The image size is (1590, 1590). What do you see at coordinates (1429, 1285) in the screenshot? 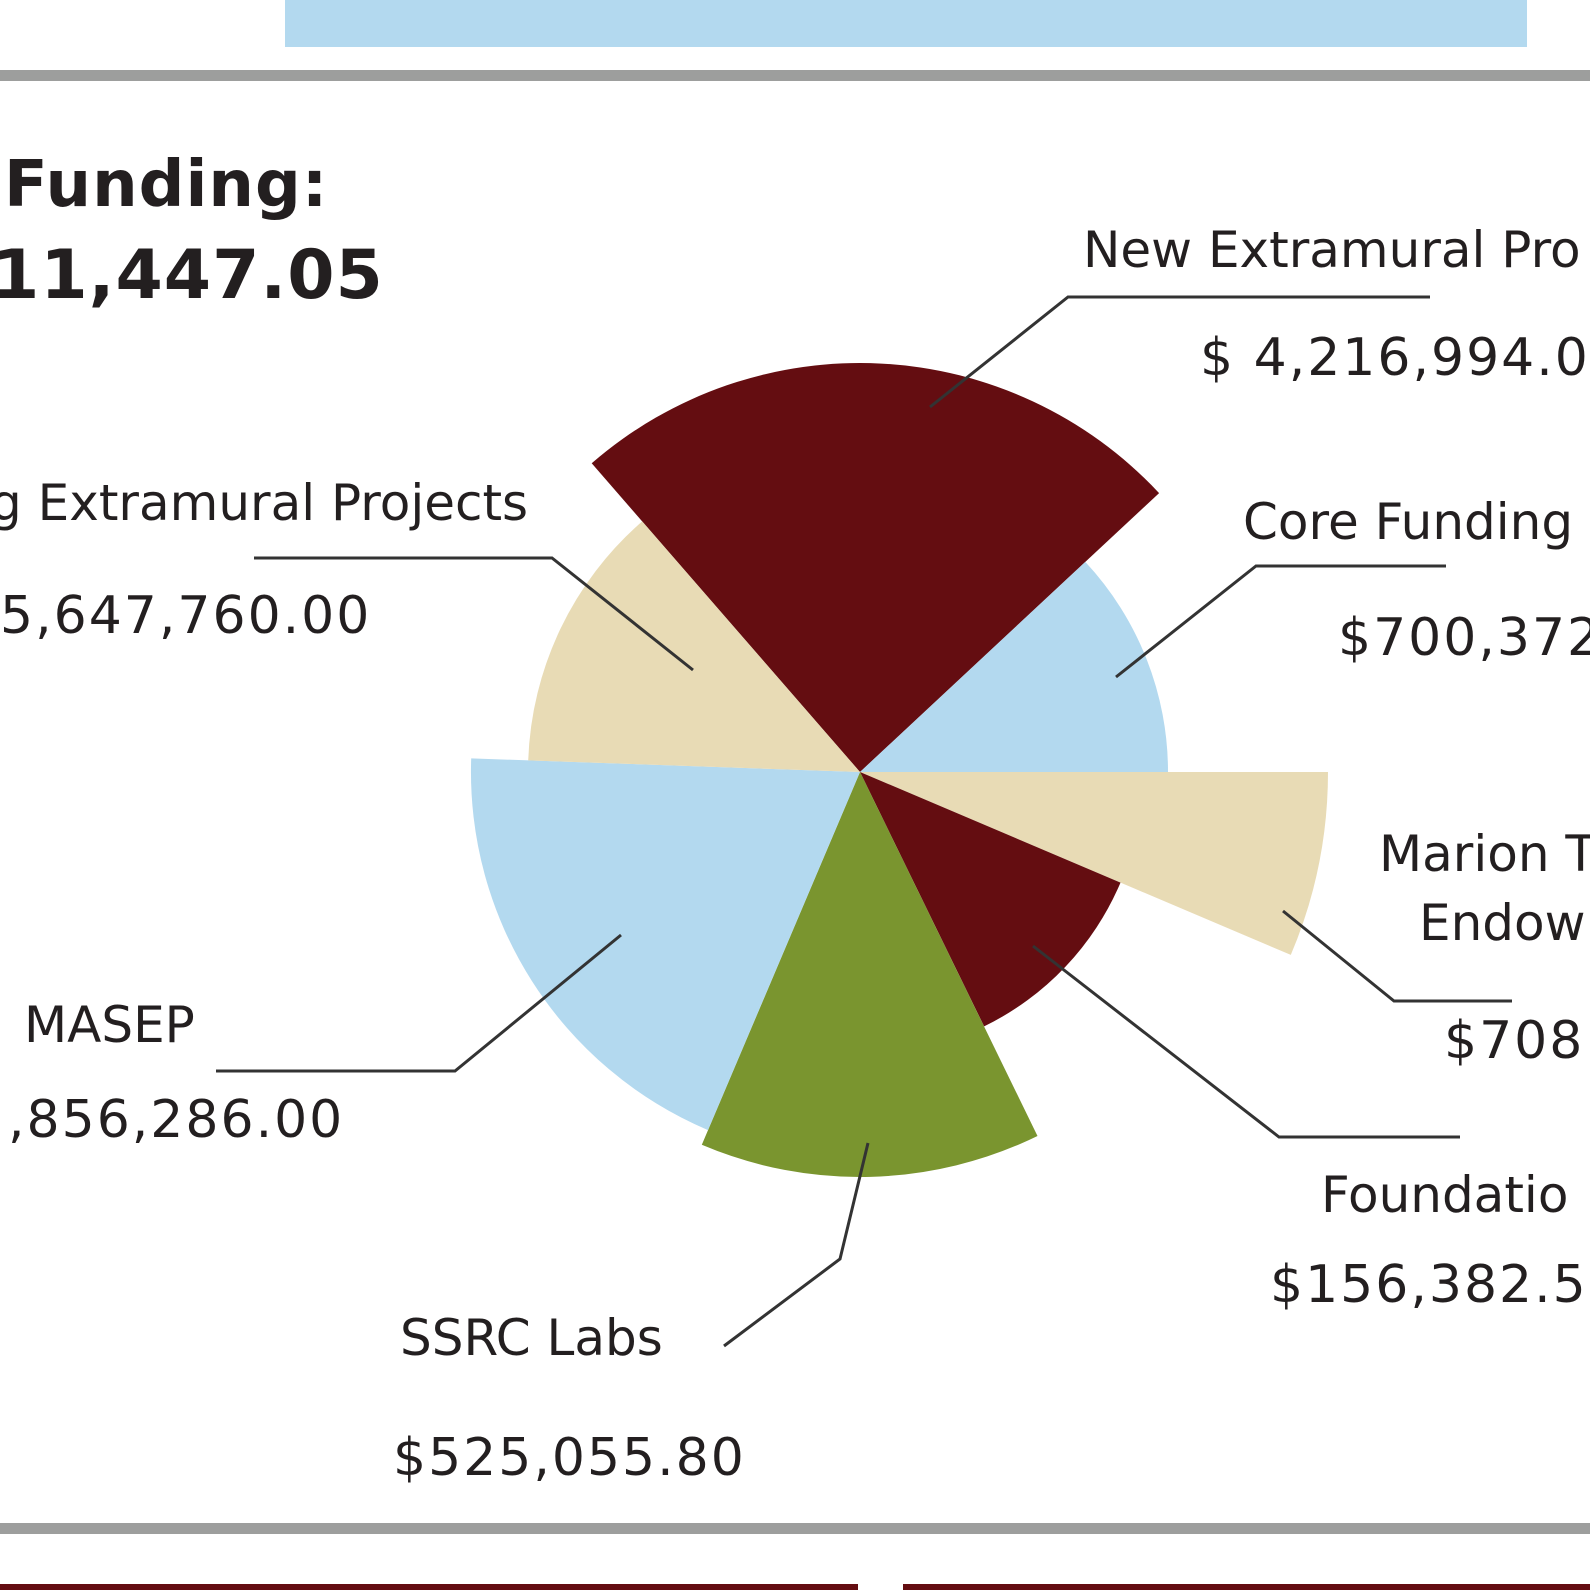
I see `slice-value-foundation: $156,382.5` at bounding box center [1429, 1285].